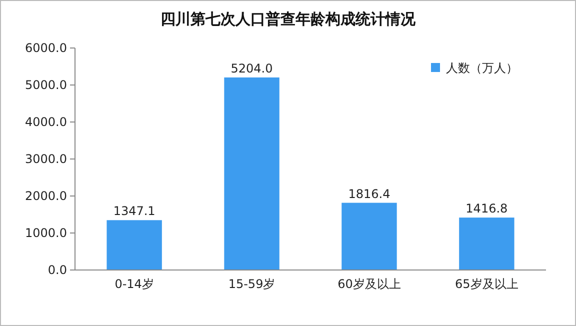  Describe the element at coordinates (46, 233) in the screenshot. I see `y-tick-label: 1000.0` at that location.